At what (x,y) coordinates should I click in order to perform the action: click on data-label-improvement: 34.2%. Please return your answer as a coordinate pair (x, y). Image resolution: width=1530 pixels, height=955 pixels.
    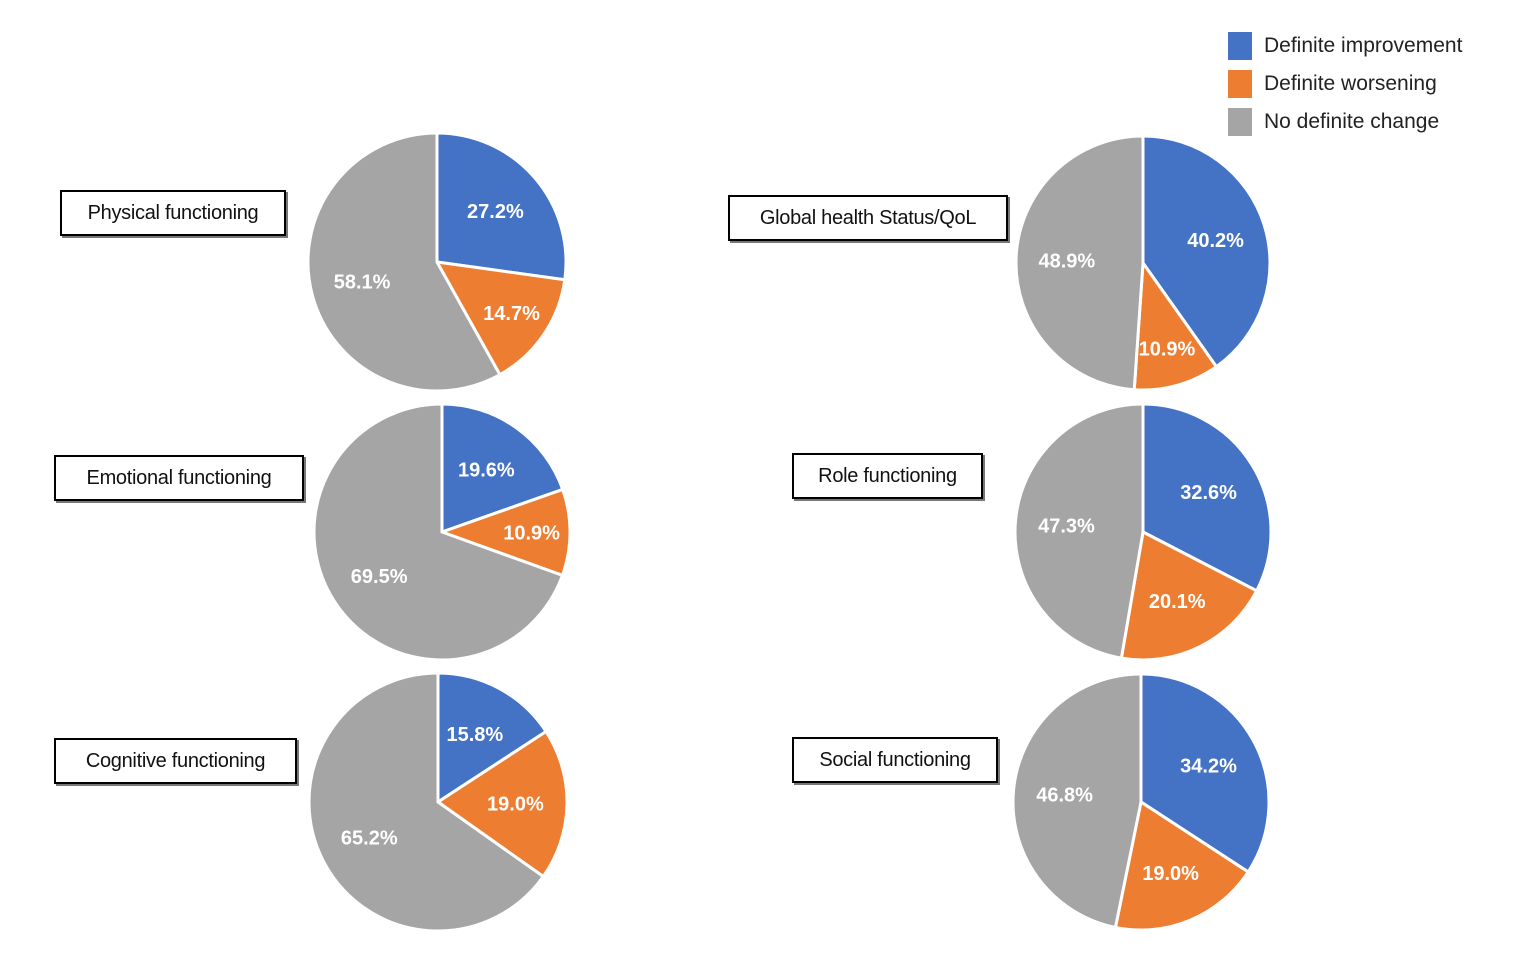
    Looking at the image, I should click on (1208, 766).